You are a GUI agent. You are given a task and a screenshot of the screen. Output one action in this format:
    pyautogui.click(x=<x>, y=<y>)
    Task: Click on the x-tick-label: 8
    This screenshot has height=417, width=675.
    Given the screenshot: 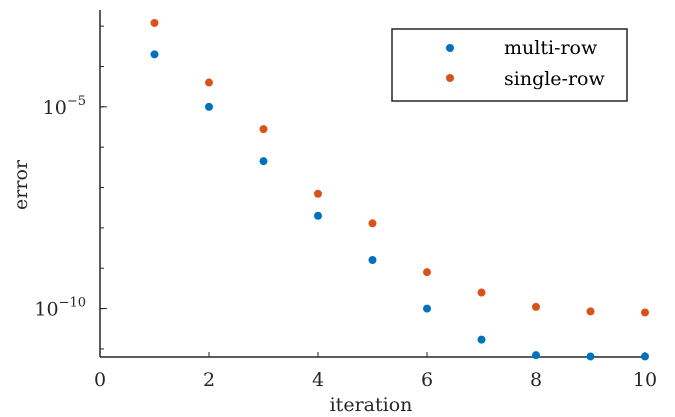 What is the action you would take?
    pyautogui.click(x=536, y=380)
    